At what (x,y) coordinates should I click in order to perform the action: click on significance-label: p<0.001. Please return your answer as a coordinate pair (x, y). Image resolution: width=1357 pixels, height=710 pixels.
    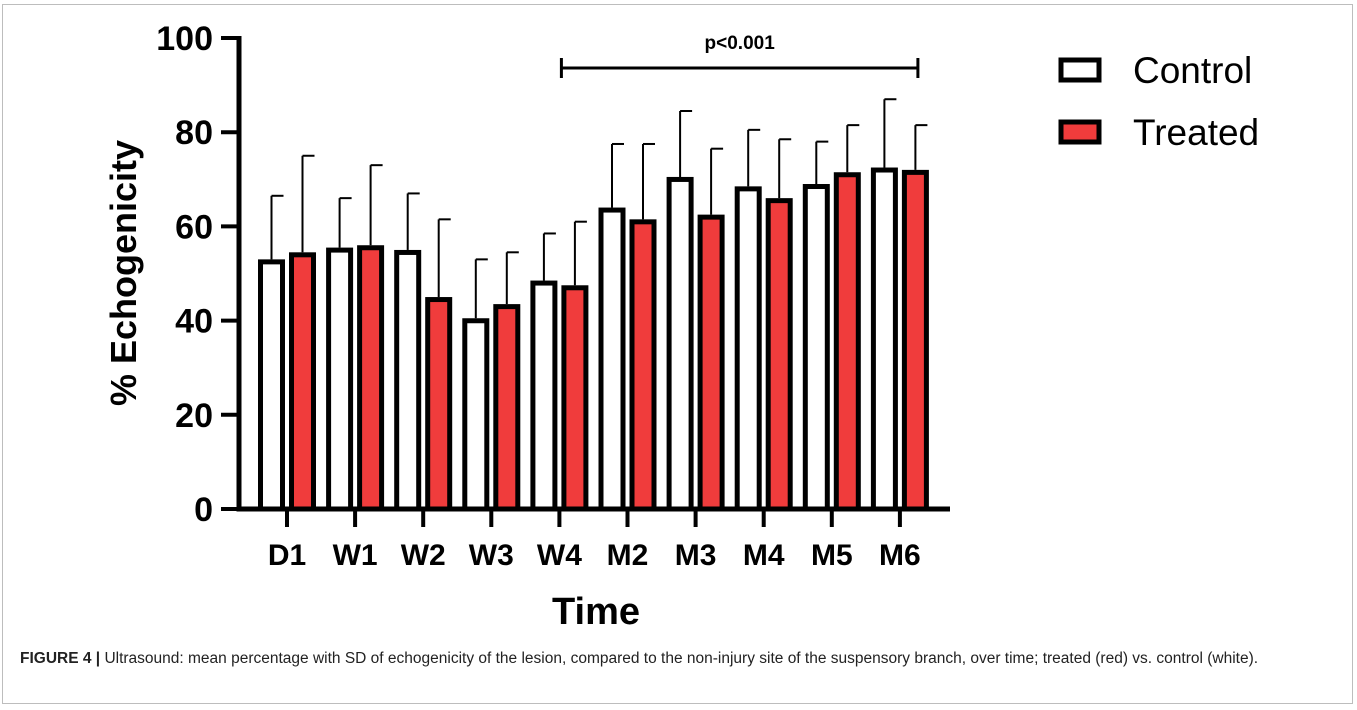
    Looking at the image, I should click on (740, 43).